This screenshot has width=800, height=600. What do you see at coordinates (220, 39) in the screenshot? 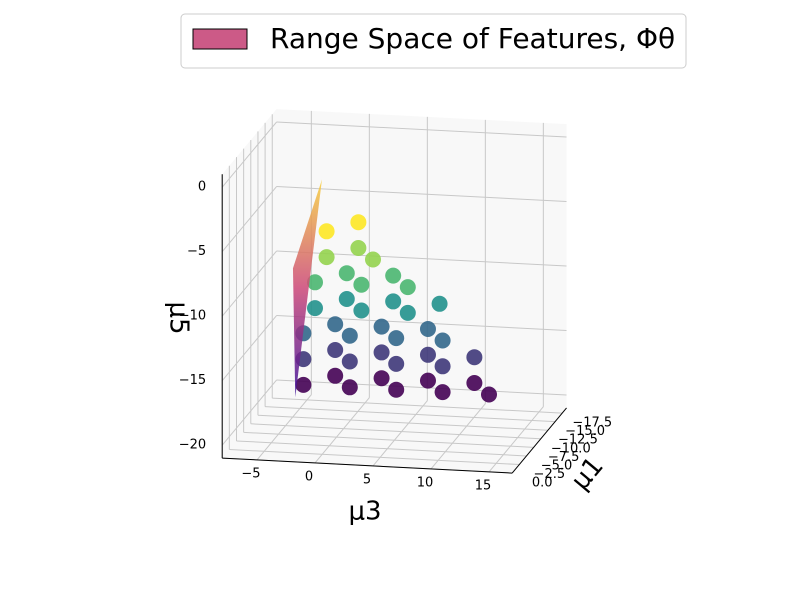
I see `legend-patch` at bounding box center [220, 39].